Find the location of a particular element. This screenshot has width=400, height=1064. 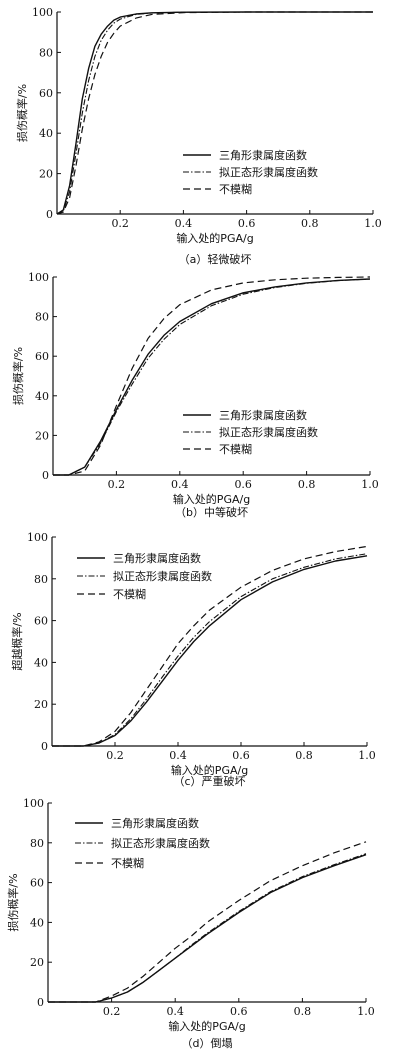

panel-caption: （b）中等破坏 is located at coordinates (211, 512).